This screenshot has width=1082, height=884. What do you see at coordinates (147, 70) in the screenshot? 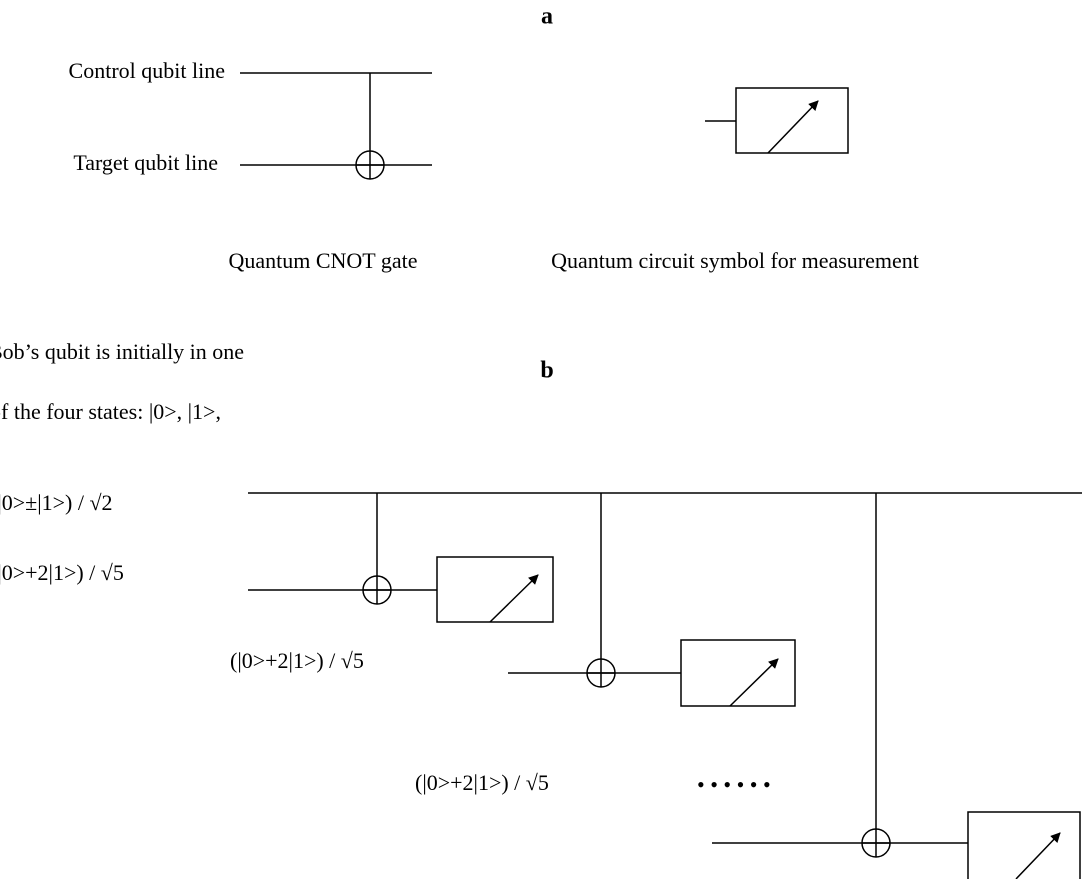
I see `control-label: Control qubit line` at bounding box center [147, 70].